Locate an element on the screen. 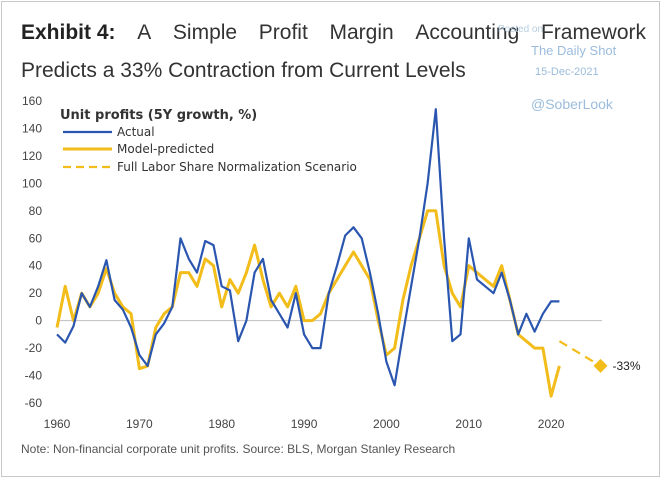  x-tick-label: 1990 is located at coordinates (304, 424).